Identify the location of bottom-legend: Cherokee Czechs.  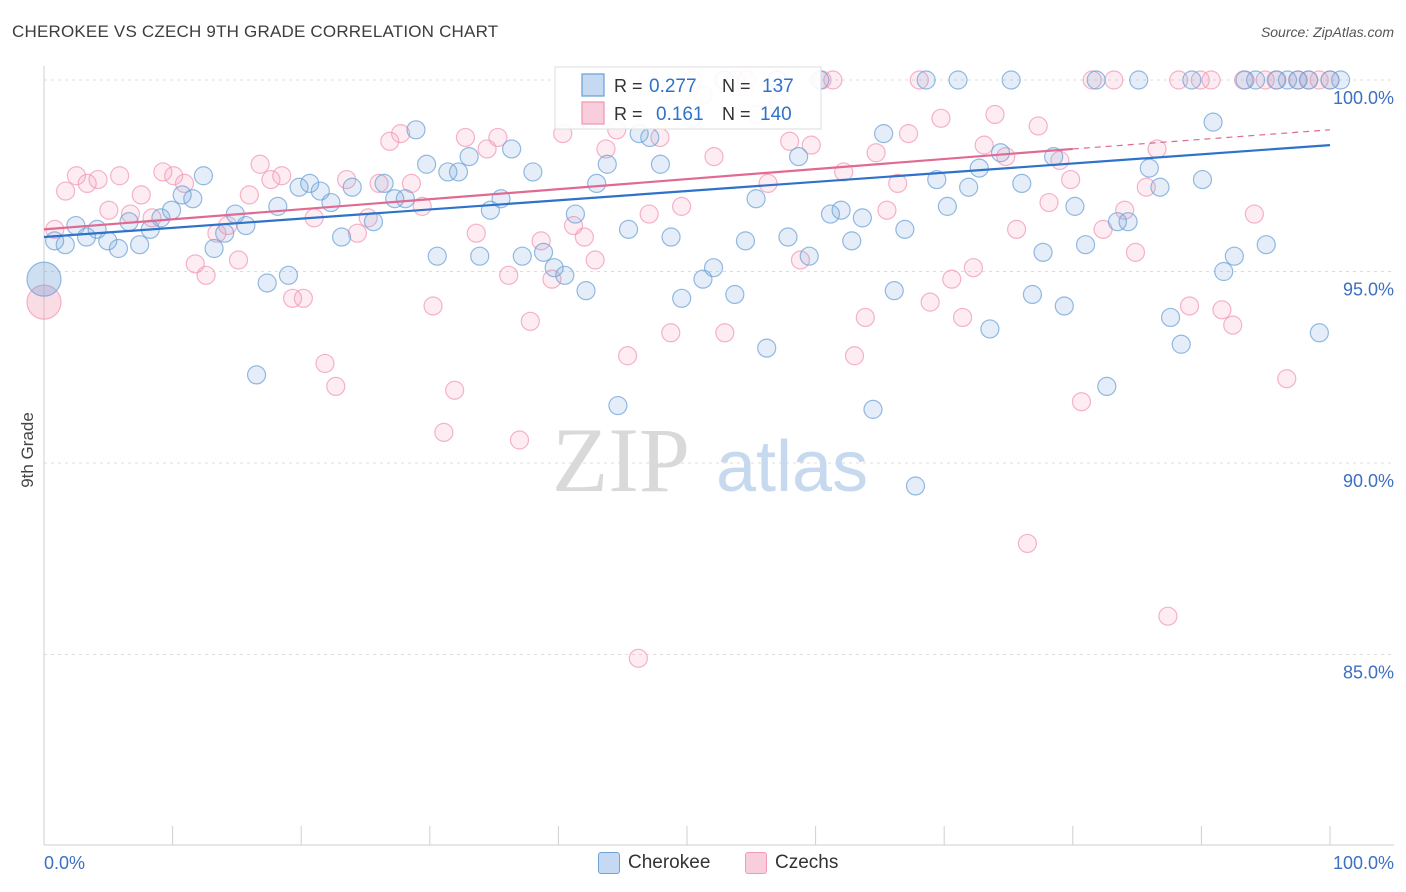
(703, 865).